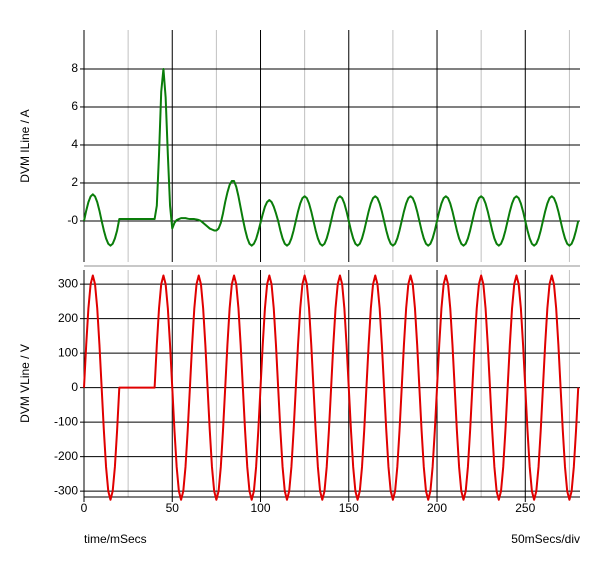 The image size is (600, 563). What do you see at coordinates (66, 456) in the screenshot?
I see `y-tick-label: -200` at bounding box center [66, 456].